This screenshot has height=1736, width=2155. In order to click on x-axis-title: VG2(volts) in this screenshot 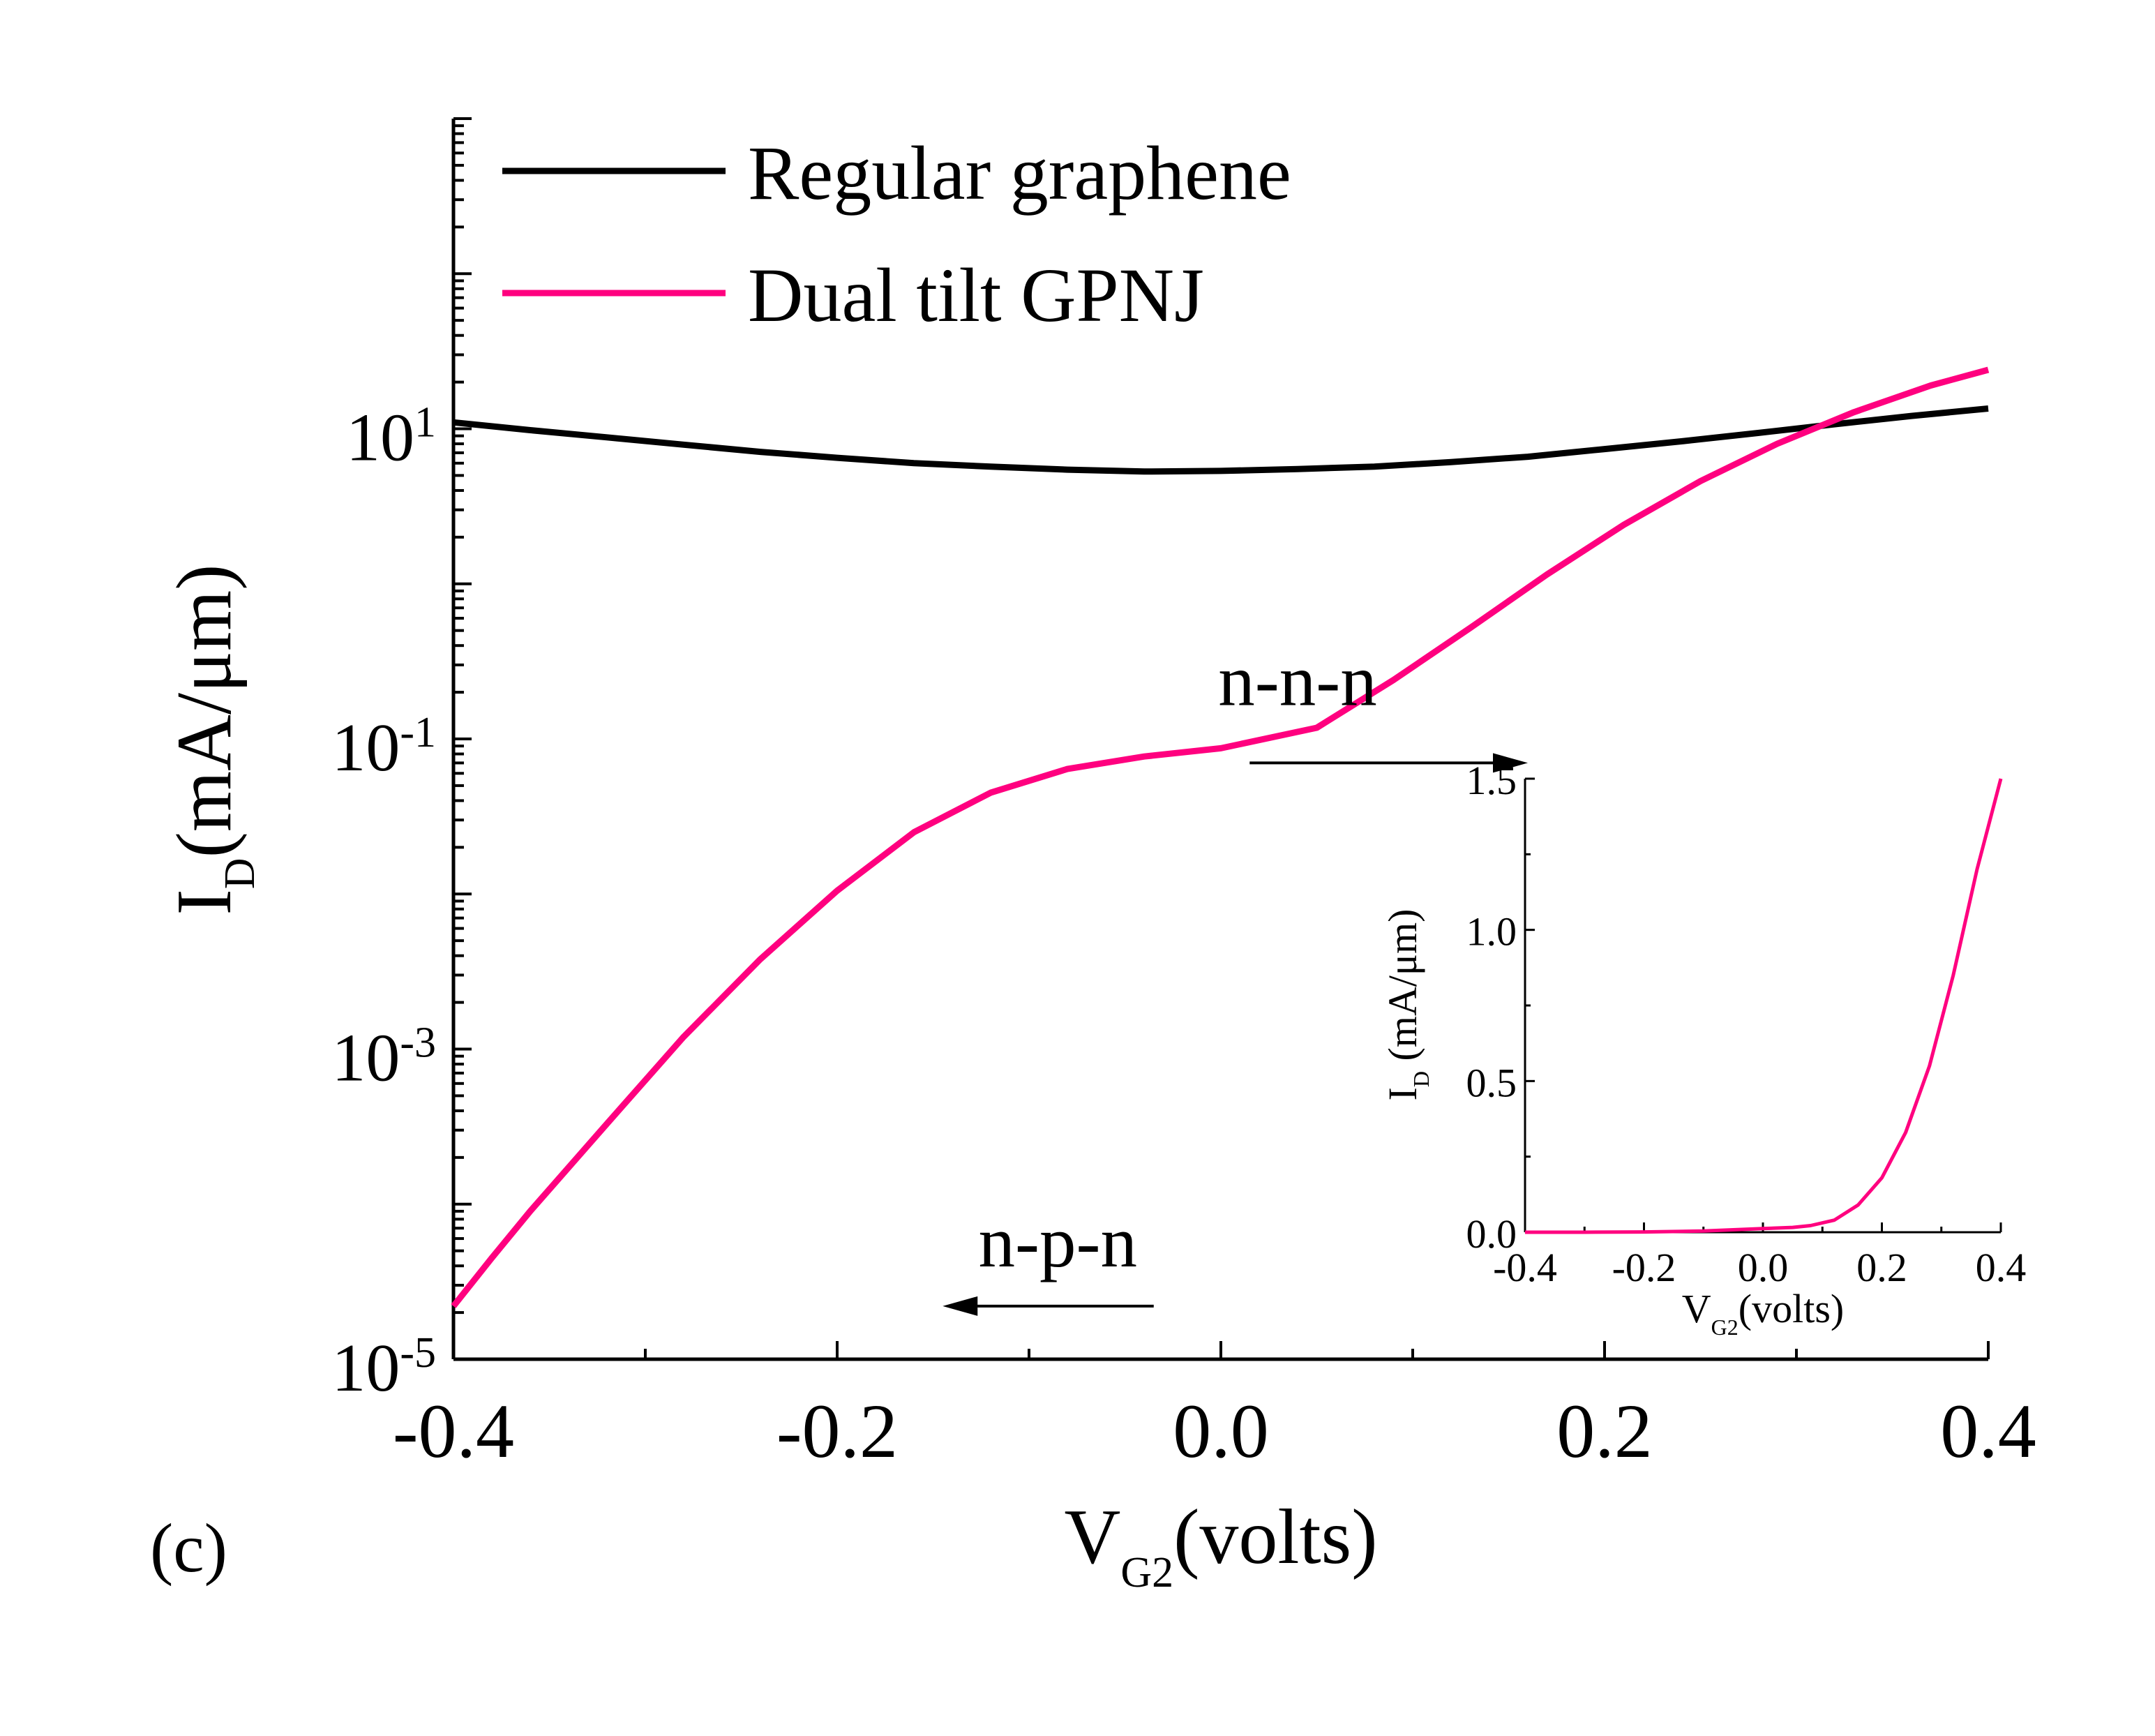, I will do `click(1220, 1545)`.